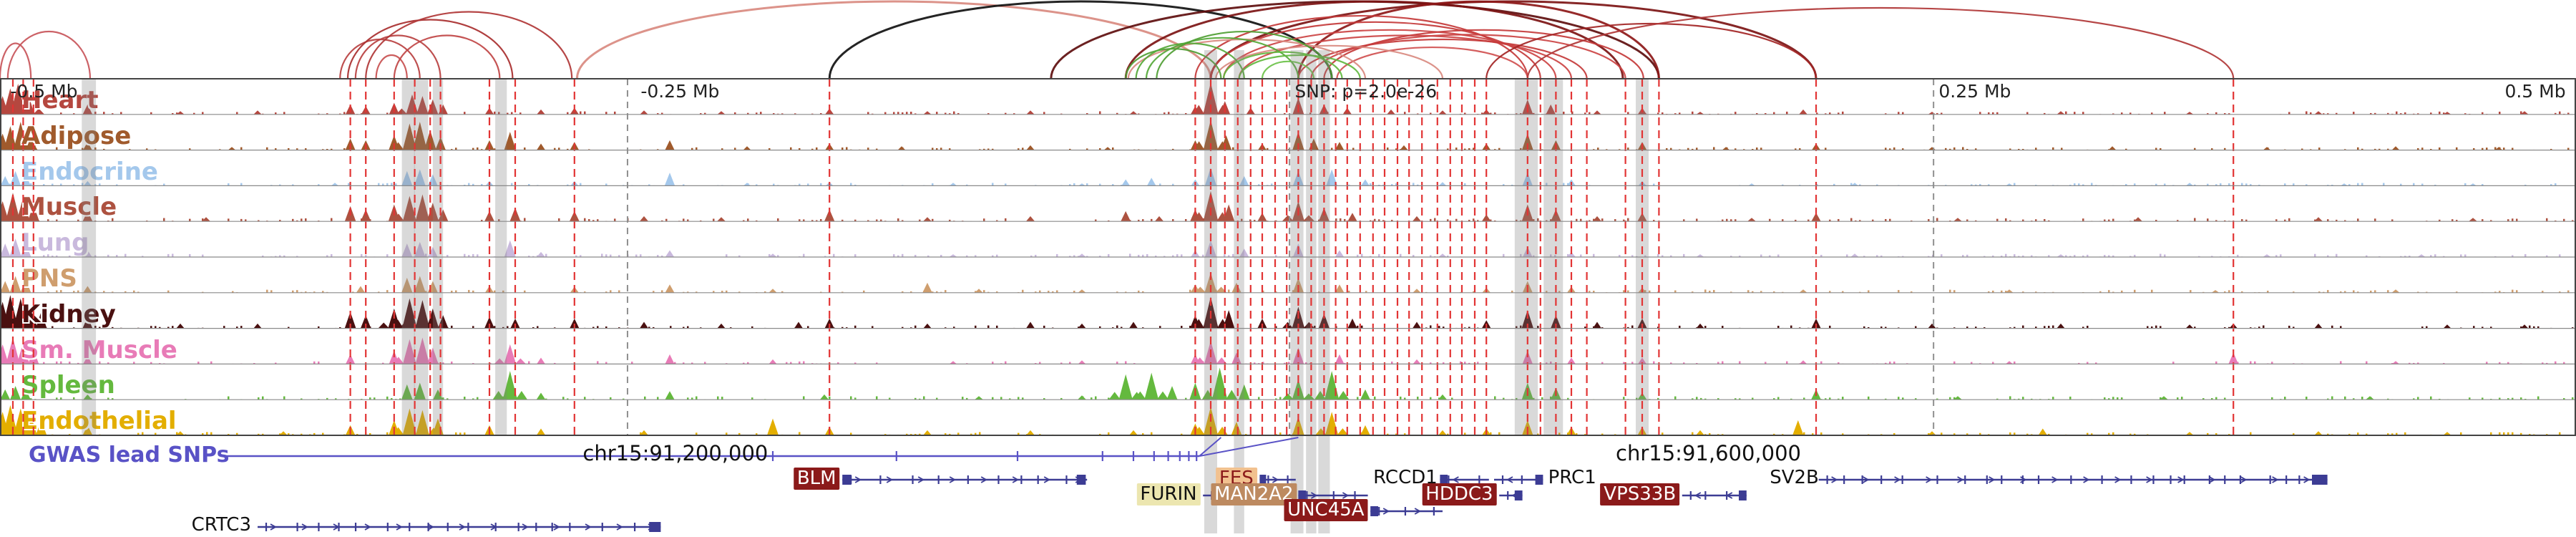 This screenshot has width=2576, height=537. I want to click on genomic-coordinate-label: chr15:91,600,000, so click(1708, 453).